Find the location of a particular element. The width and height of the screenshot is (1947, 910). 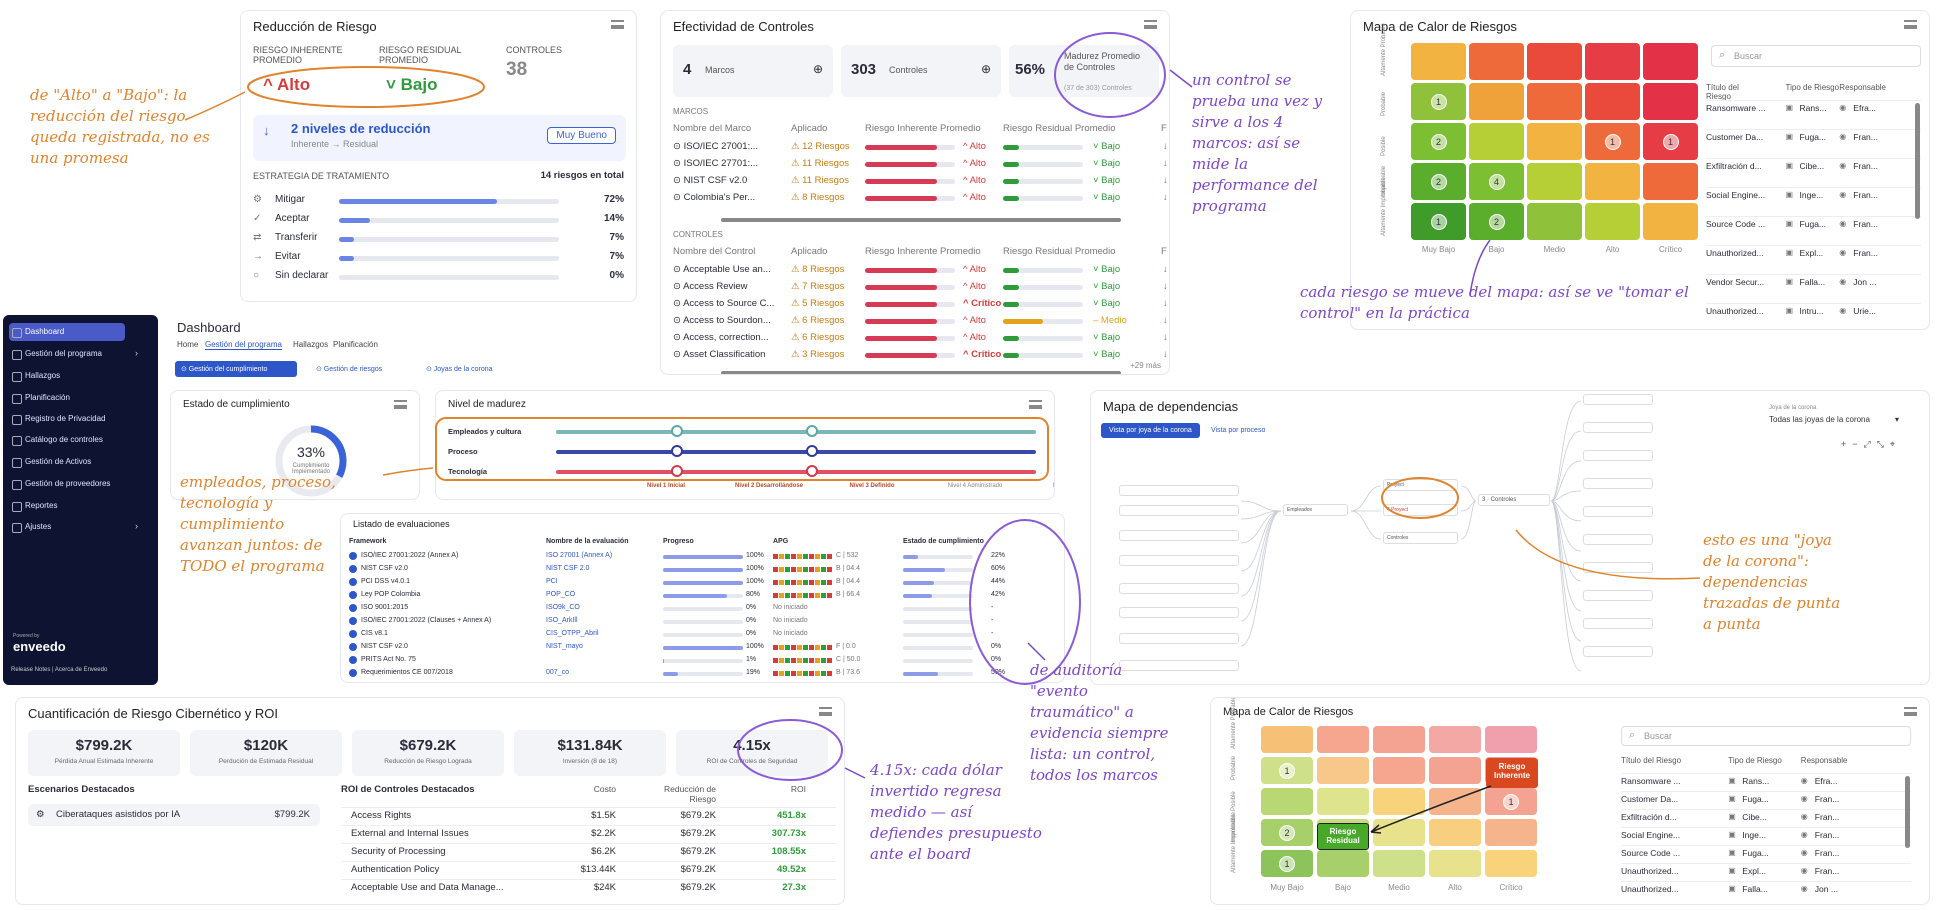

eval-name: CIS_OTPP_Abril is located at coordinates (572, 633).